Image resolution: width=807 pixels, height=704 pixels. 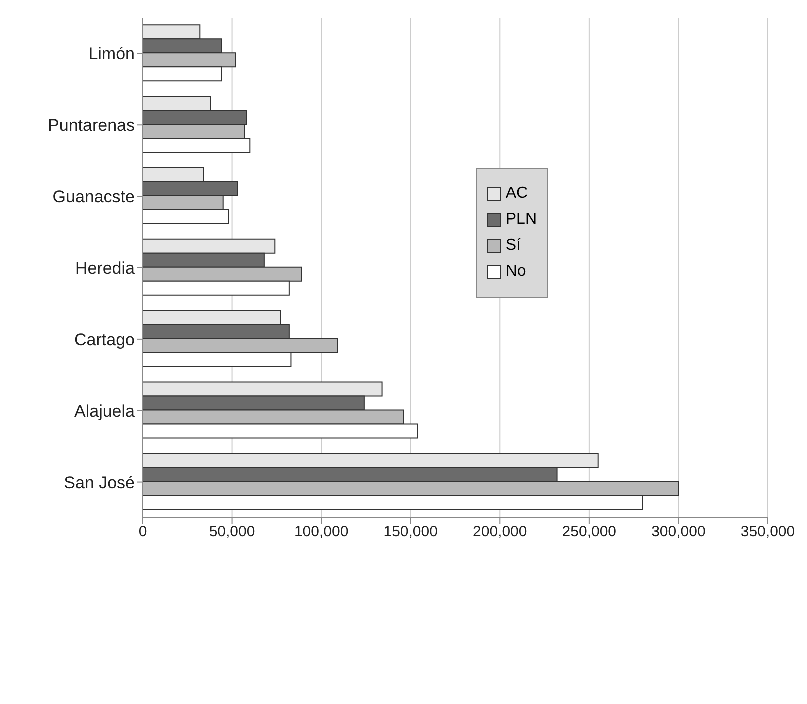 What do you see at coordinates (321, 532) in the screenshot?
I see `x-tick-label: 100,000` at bounding box center [321, 532].